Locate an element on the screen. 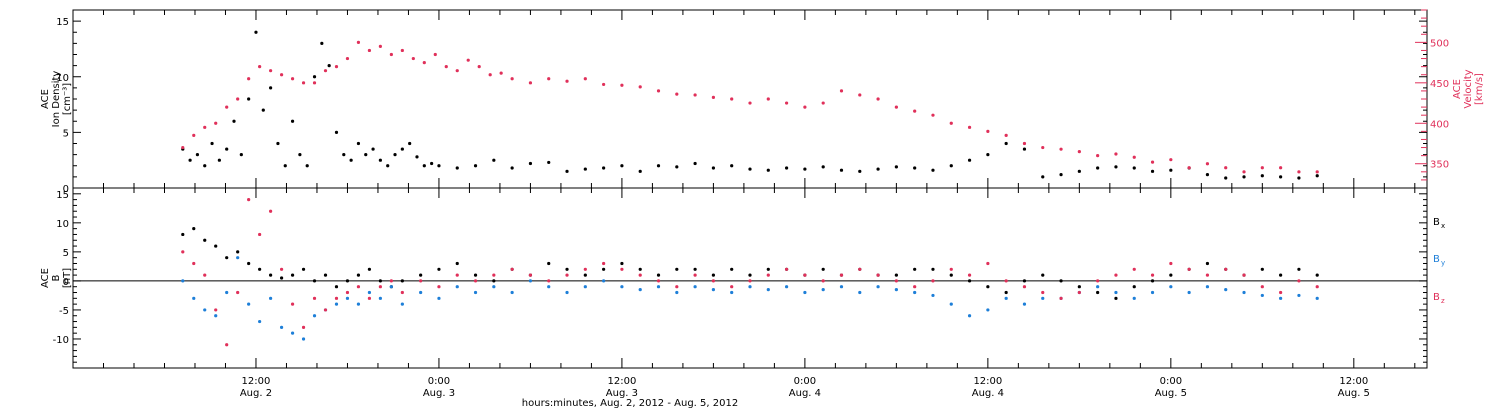 Image resolution: width=1500 pixels, height=410 pixels. time-tick-label: 0:00 is located at coordinates (439, 381).